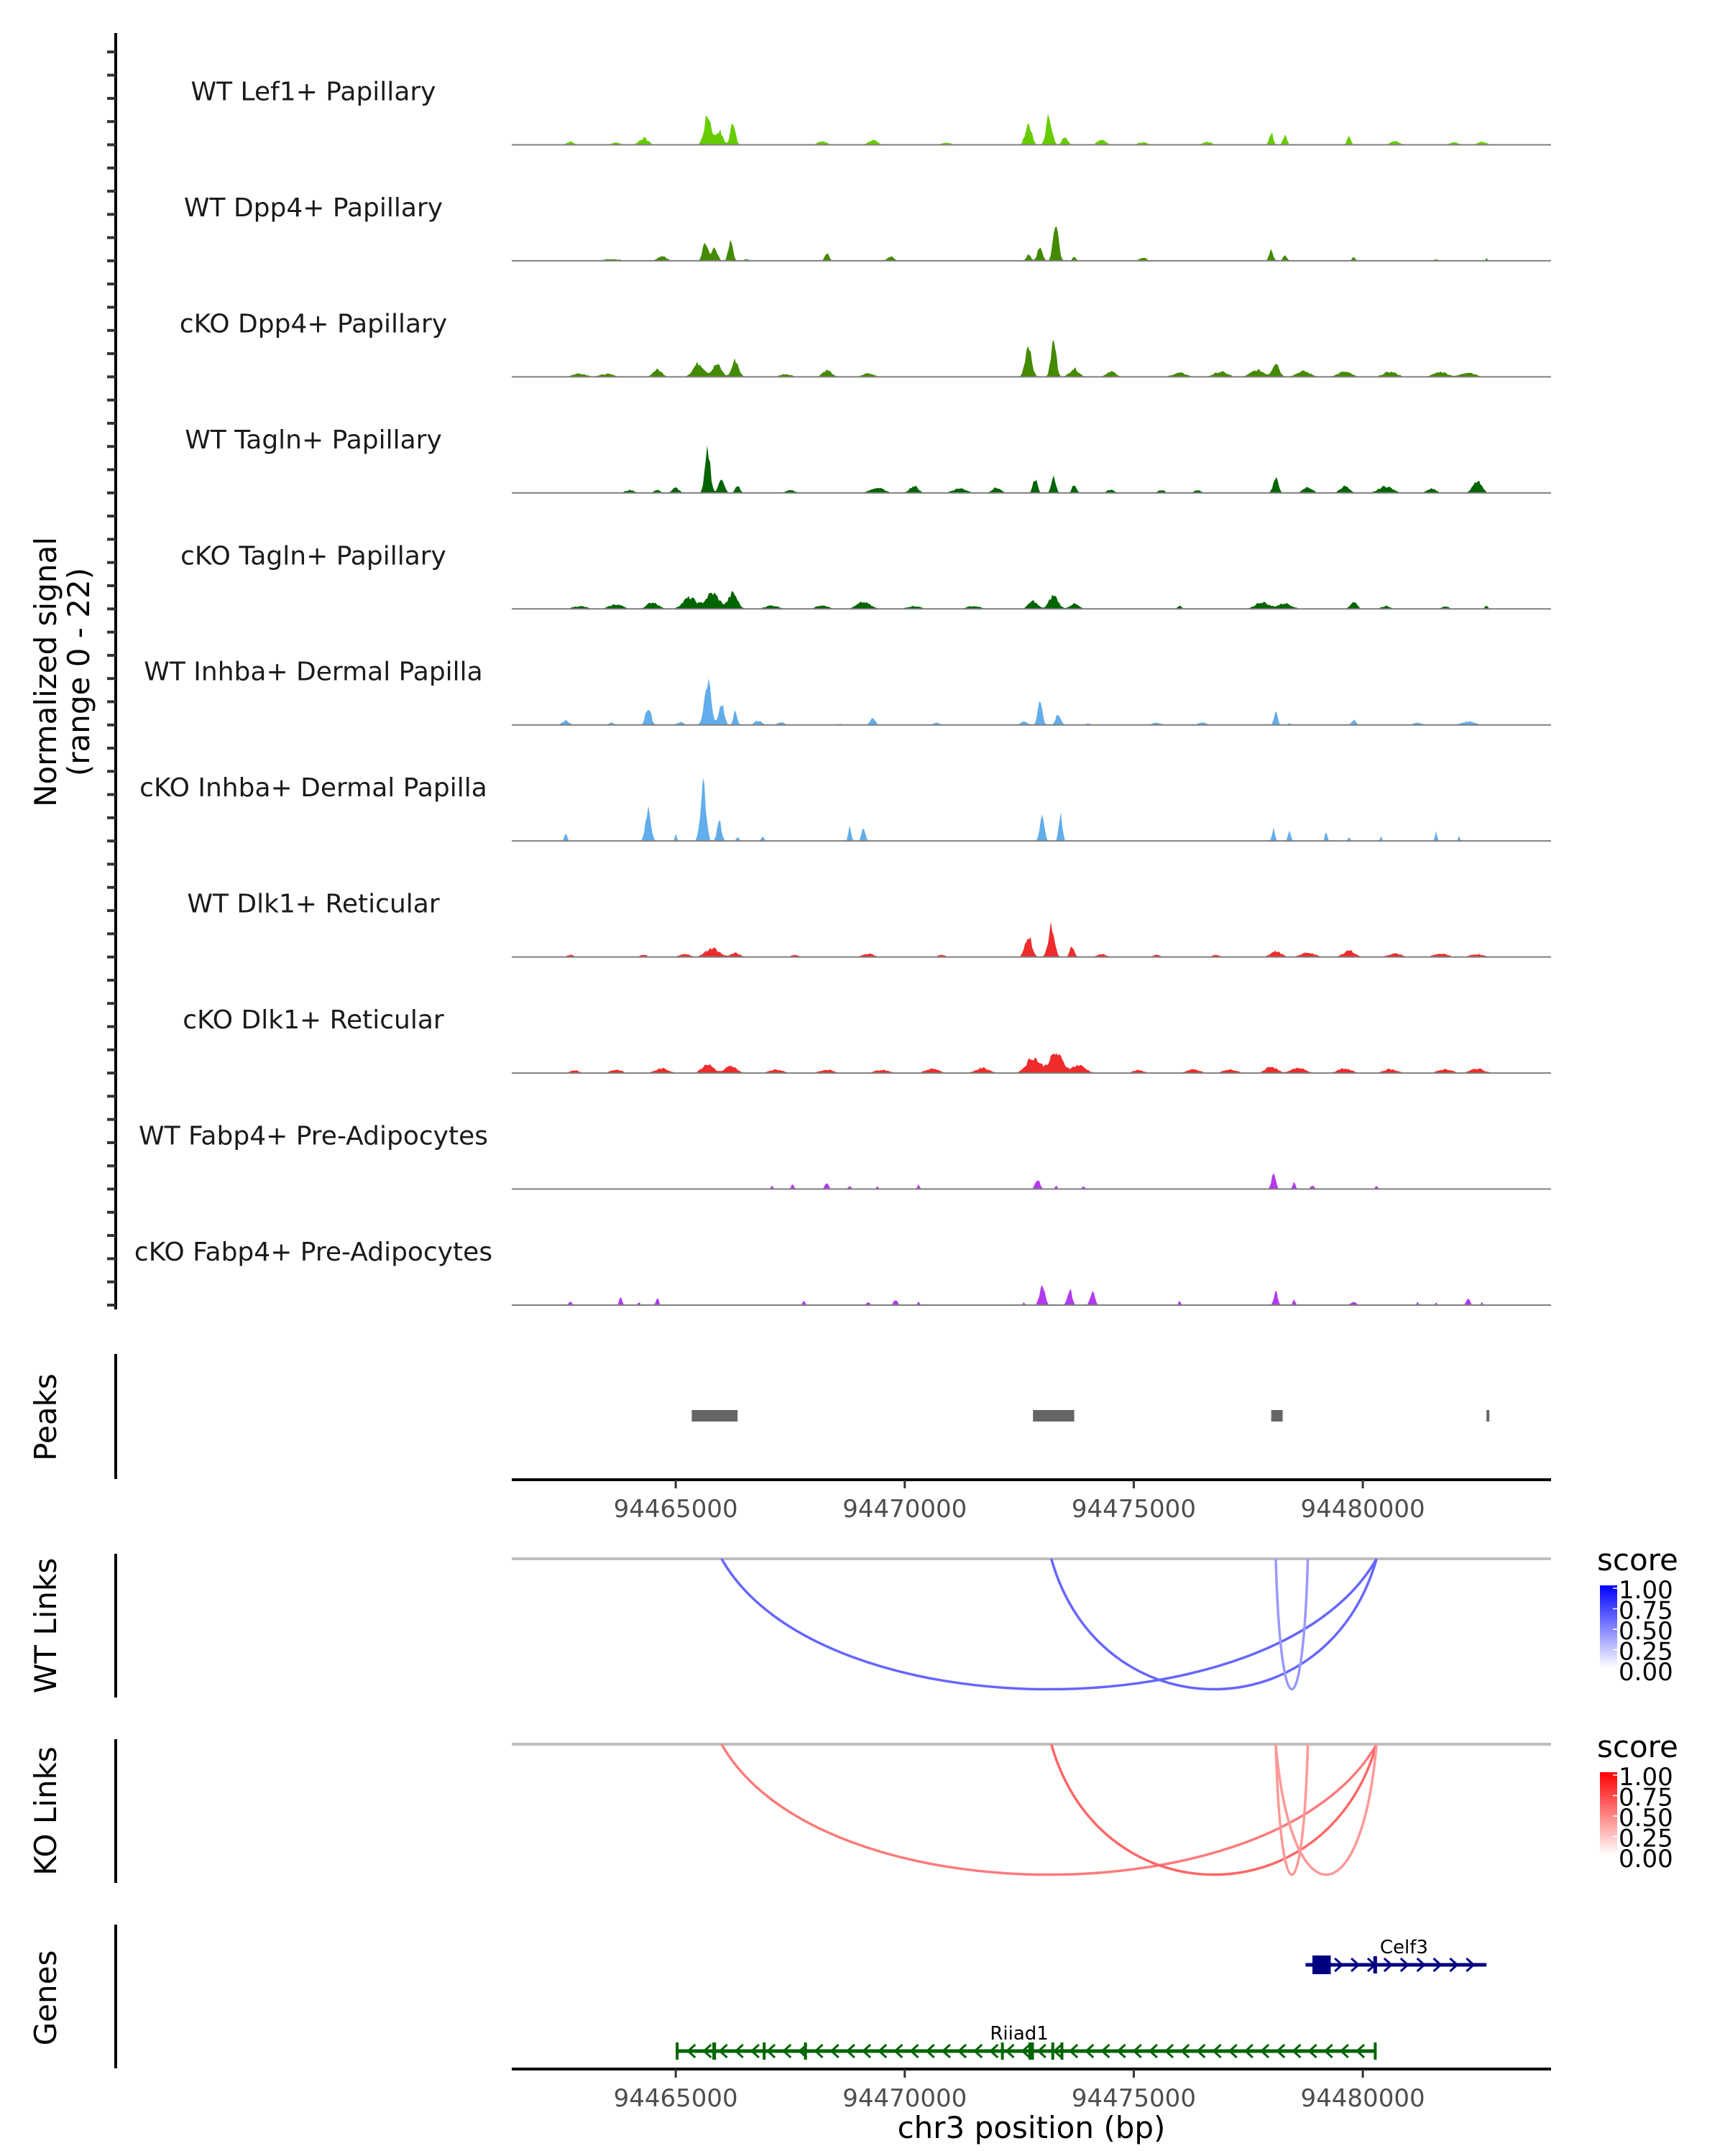 This screenshot has width=1725, height=2156. I want to click on coverage-track: WT Lef1+ Papillary, so click(871, 111).